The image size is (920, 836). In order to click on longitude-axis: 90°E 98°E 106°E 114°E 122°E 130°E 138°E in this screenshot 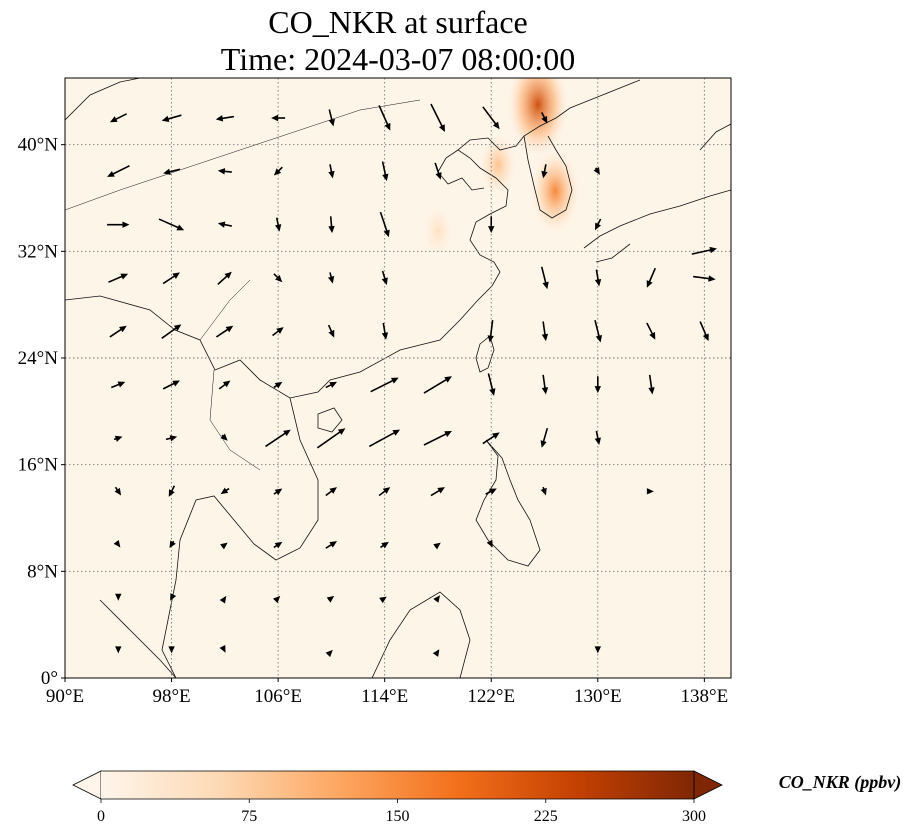, I will do `click(387, 692)`.